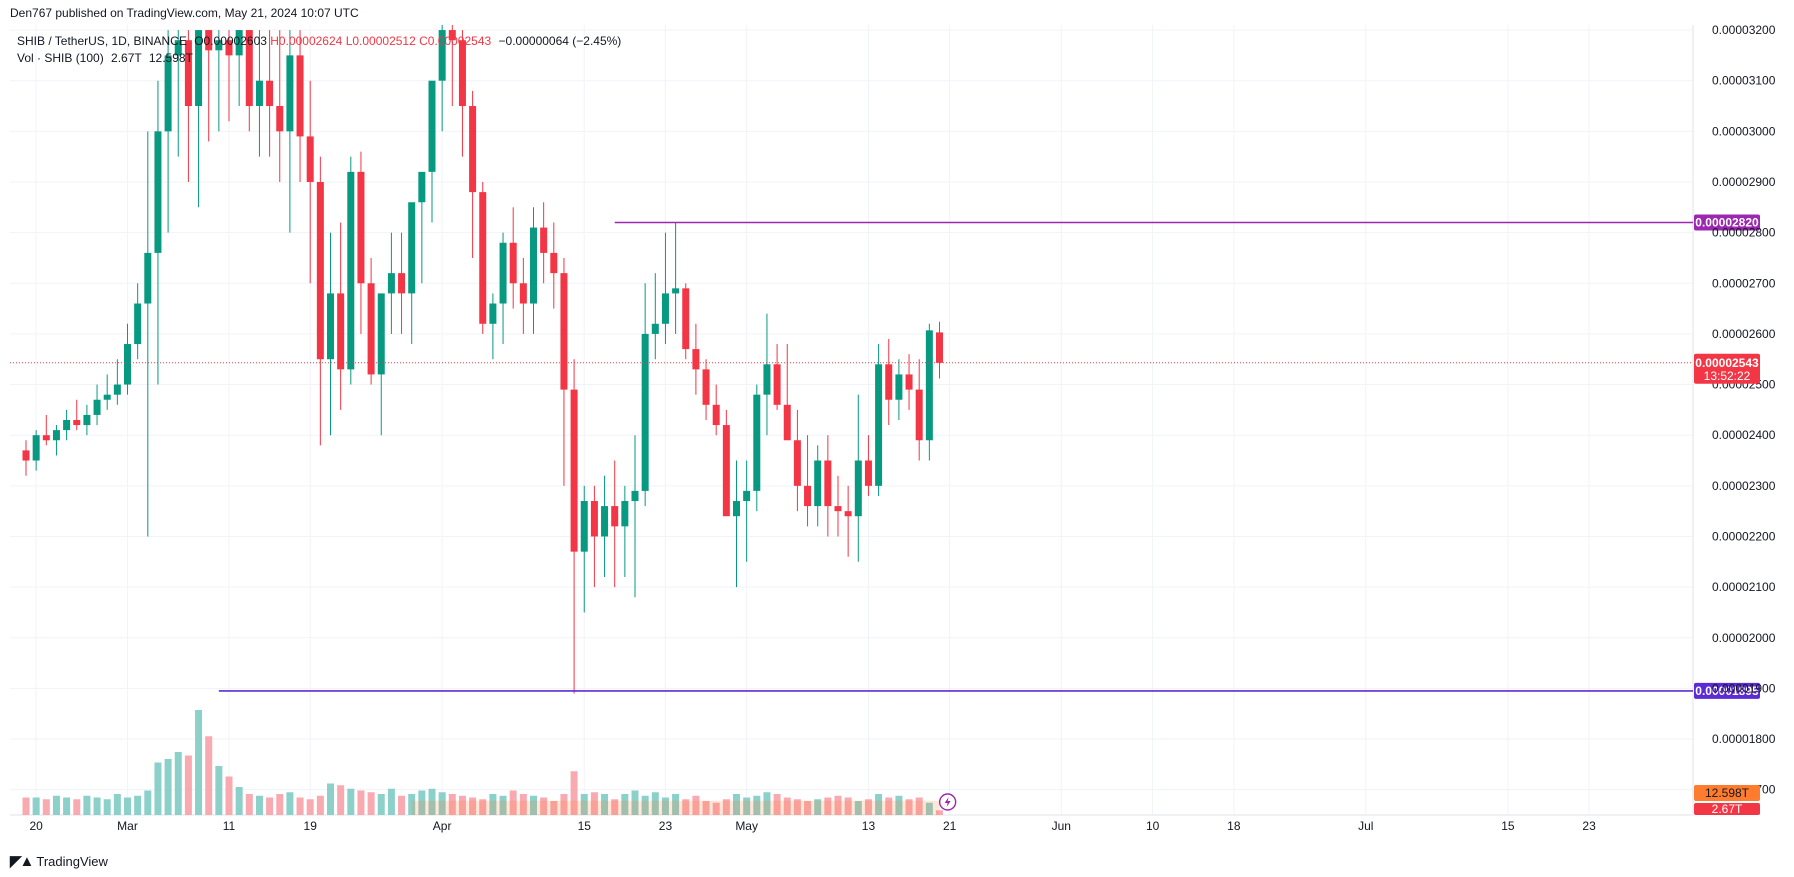  What do you see at coordinates (72, 861) in the screenshot?
I see `tradingview-brand: TradingView` at bounding box center [72, 861].